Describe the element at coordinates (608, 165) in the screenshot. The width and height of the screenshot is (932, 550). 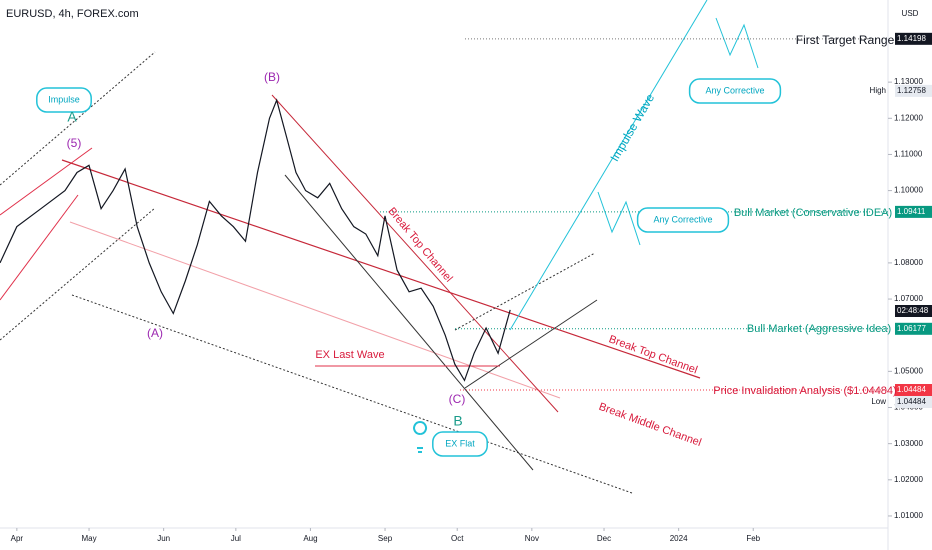
I see `impulse-line` at that location.